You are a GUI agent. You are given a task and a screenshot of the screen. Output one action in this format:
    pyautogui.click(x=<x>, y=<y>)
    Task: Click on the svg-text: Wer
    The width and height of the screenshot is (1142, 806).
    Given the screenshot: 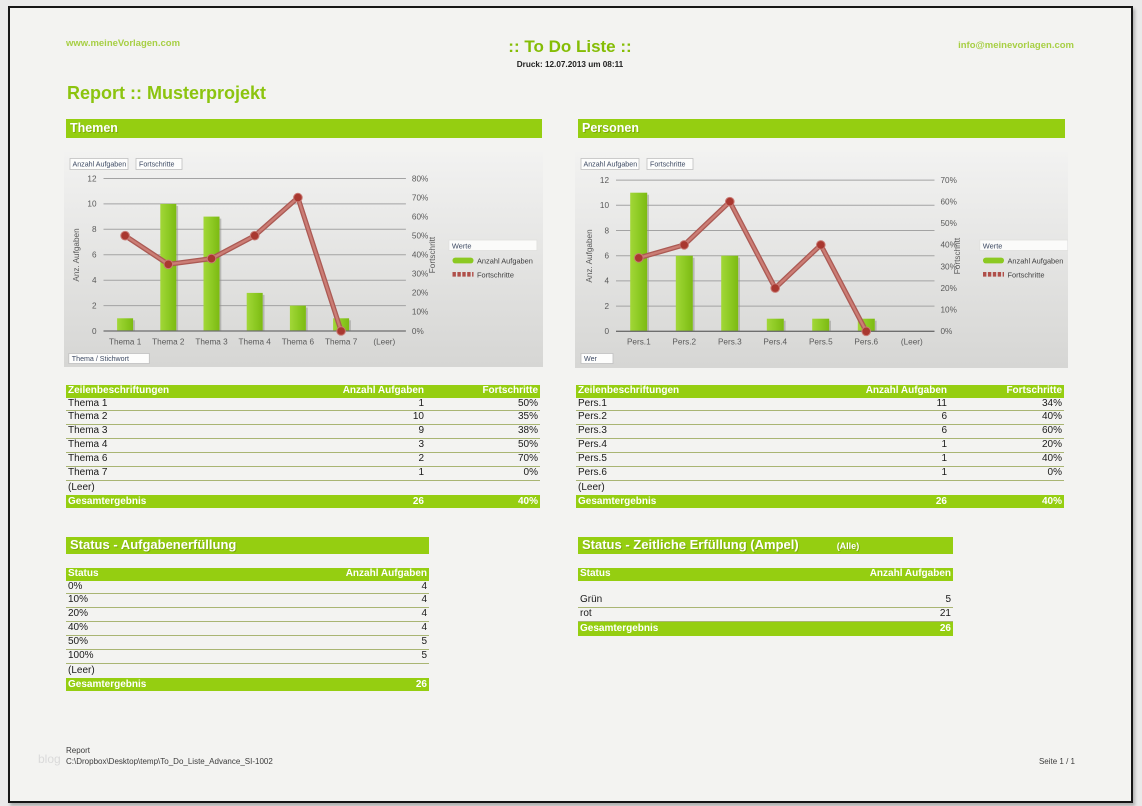 What is the action you would take?
    pyautogui.click(x=591, y=359)
    